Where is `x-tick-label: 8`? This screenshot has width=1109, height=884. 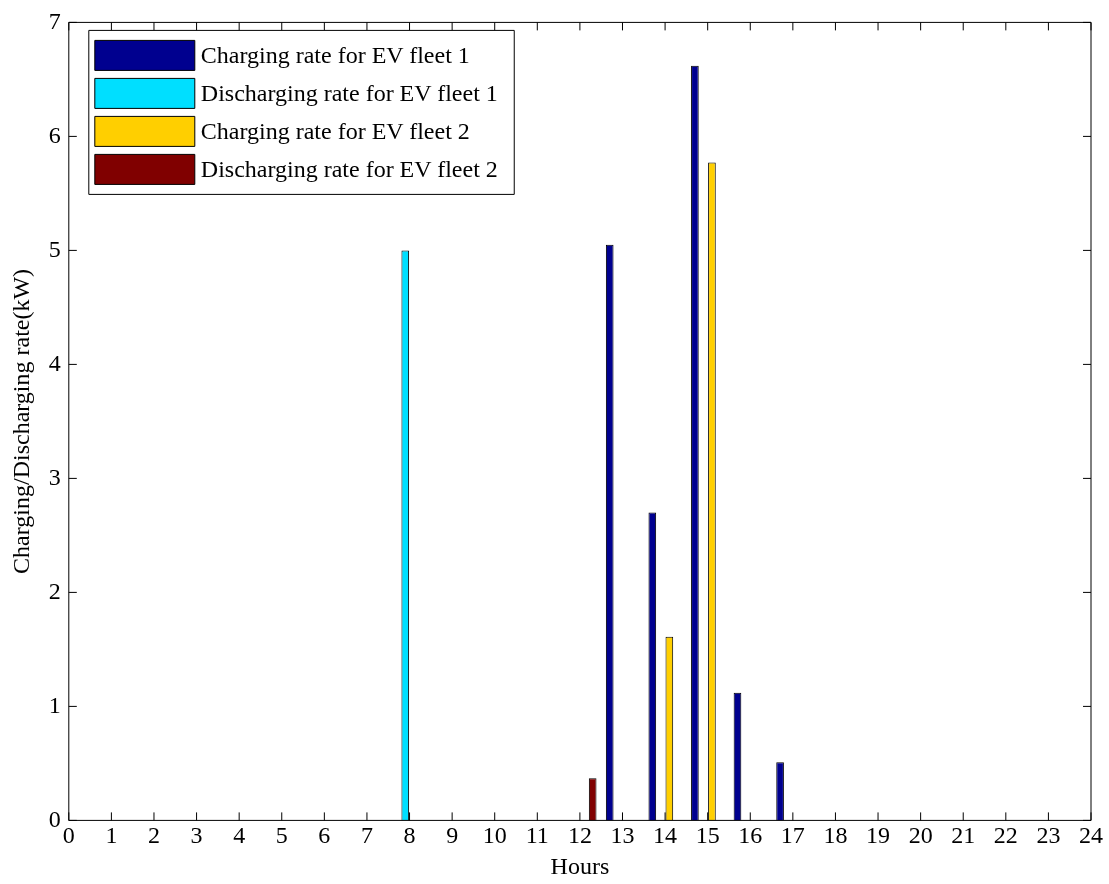 x-tick-label: 8 is located at coordinates (409, 835).